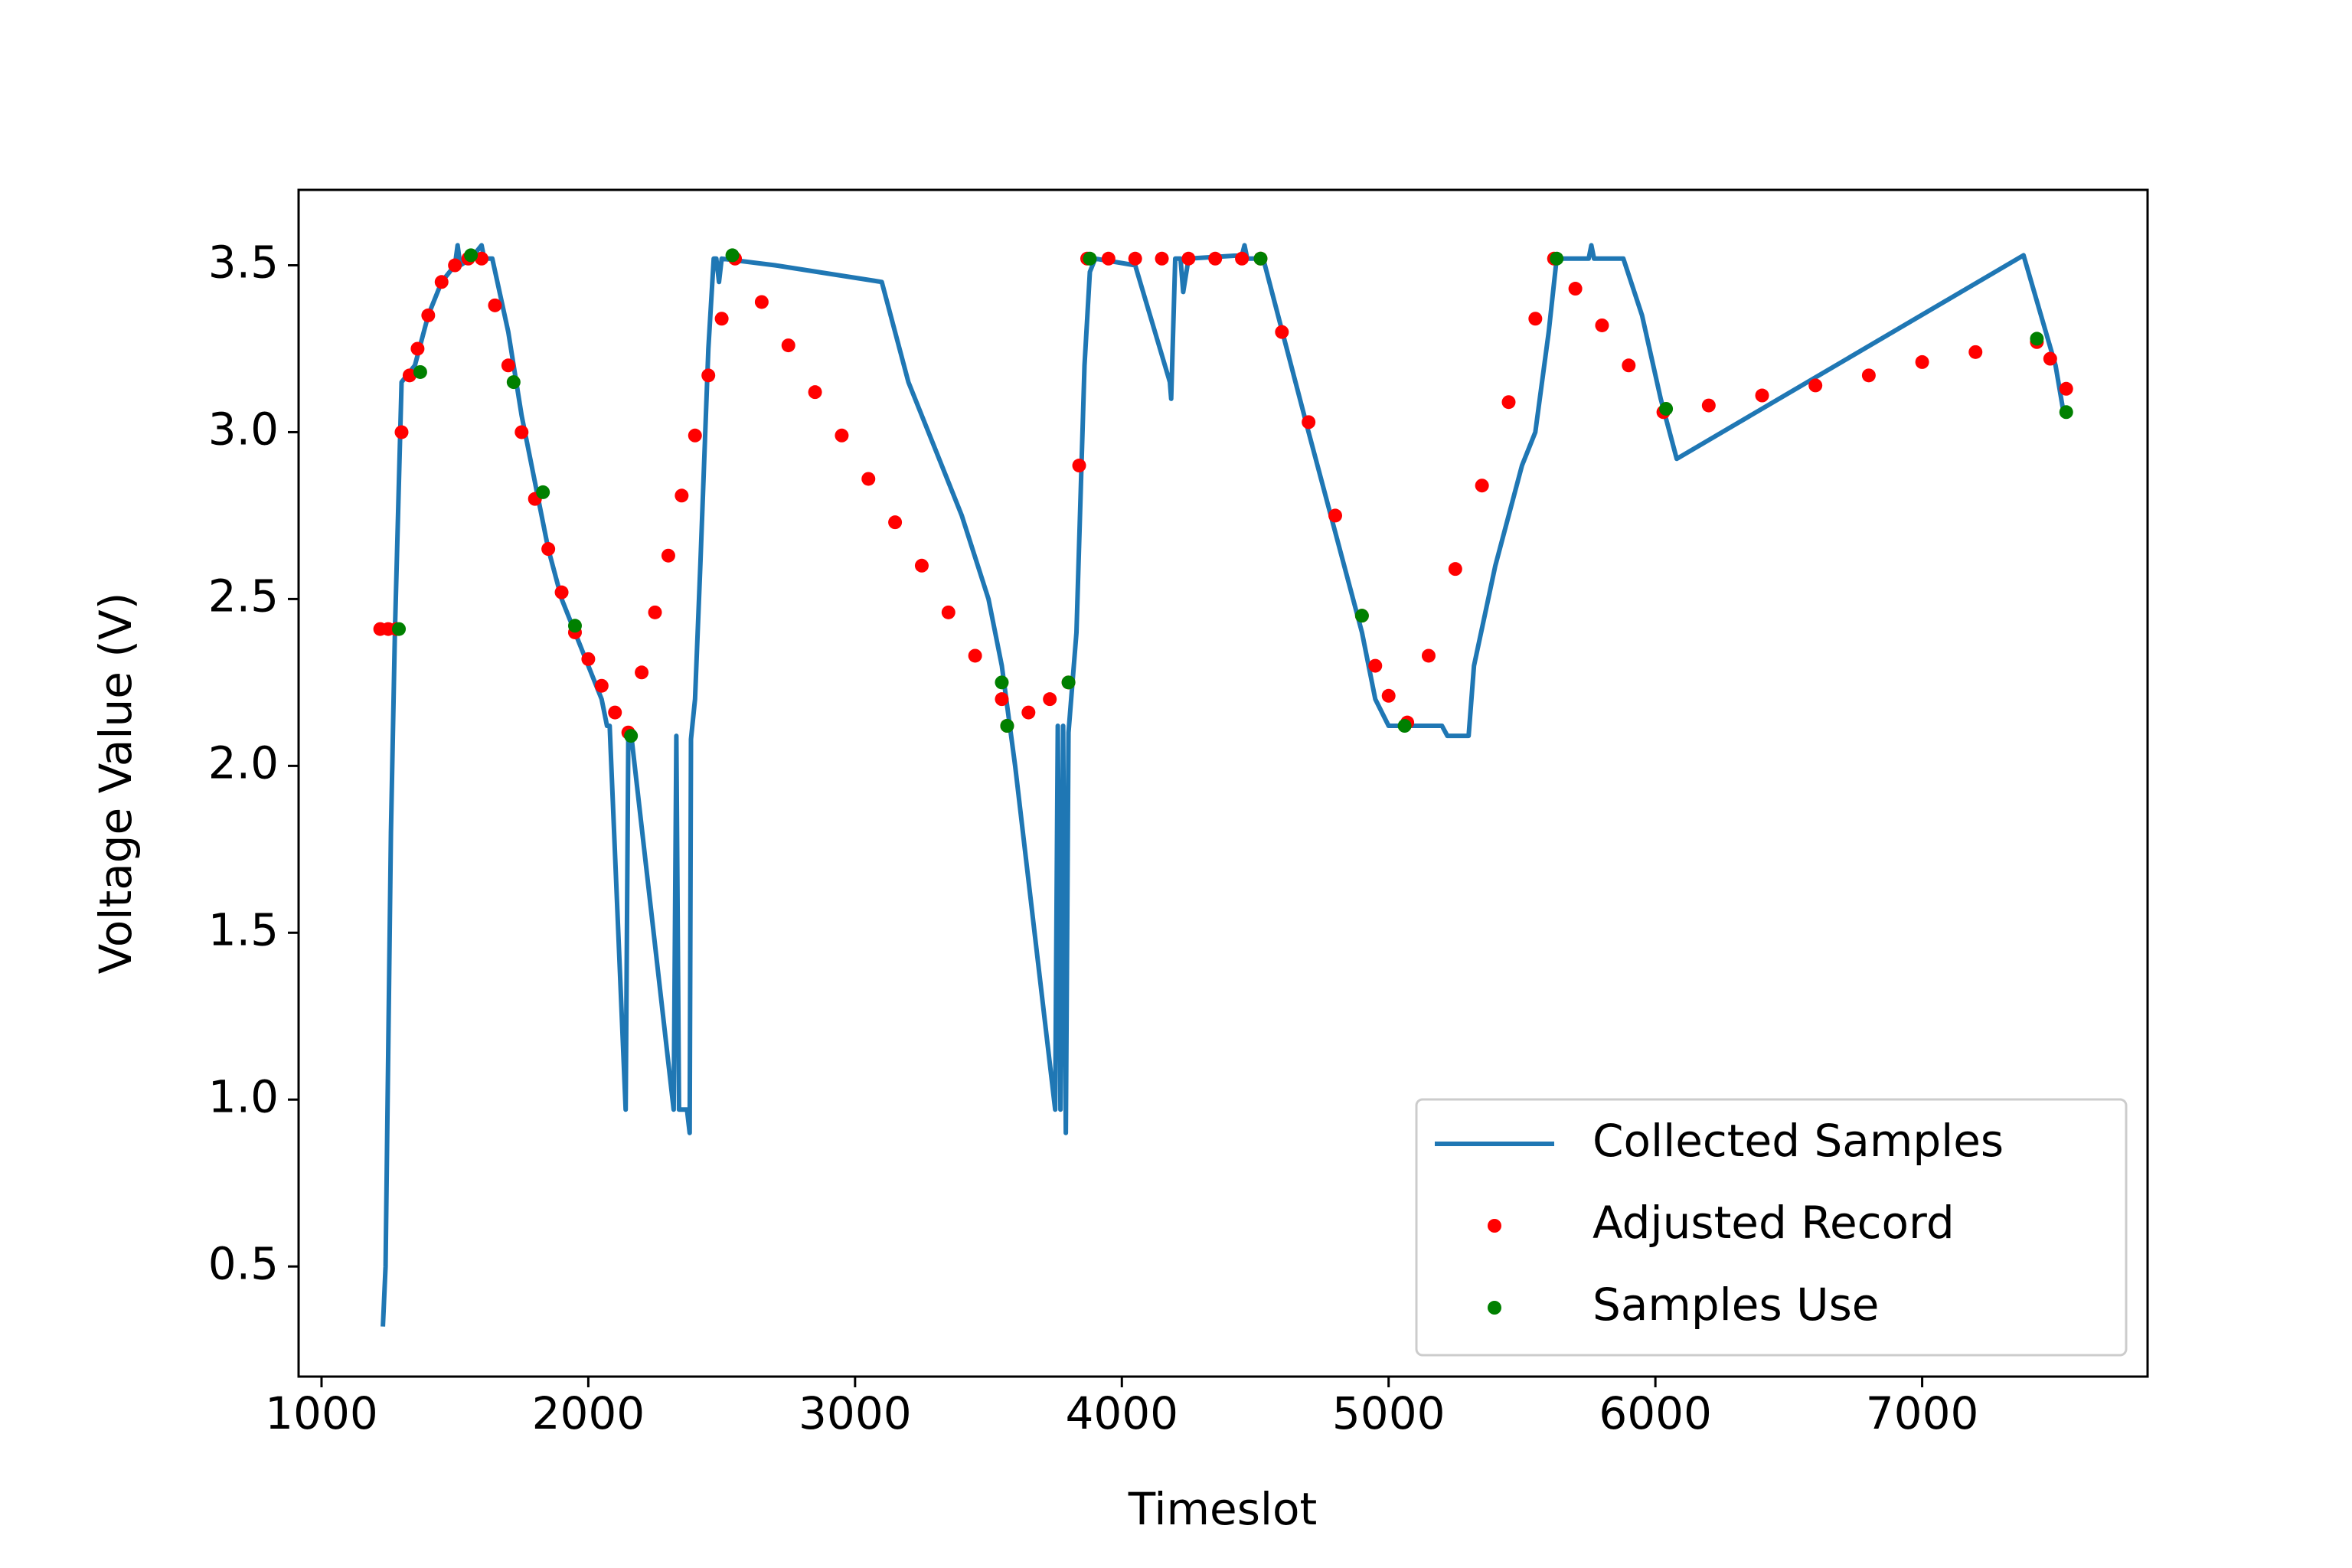 This screenshot has height=1568, width=2352. Describe the element at coordinates (1798, 1141) in the screenshot. I see `legend-label: Collected Samples` at that location.